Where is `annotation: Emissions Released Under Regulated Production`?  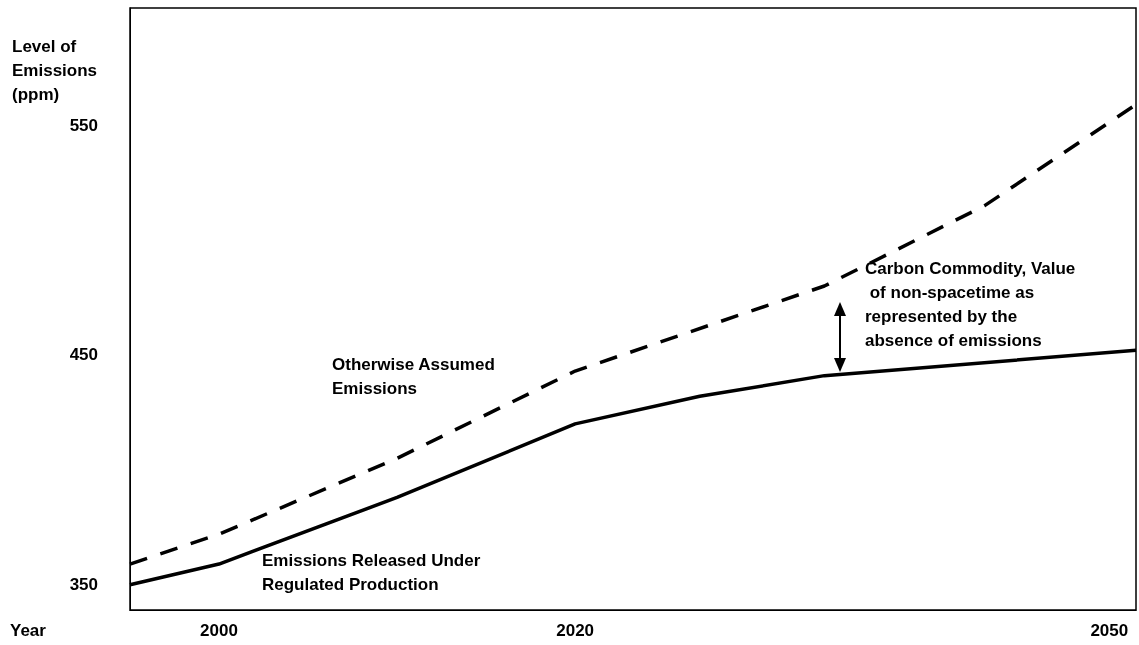 annotation: Emissions Released Under Regulated Production is located at coordinates (373, 572).